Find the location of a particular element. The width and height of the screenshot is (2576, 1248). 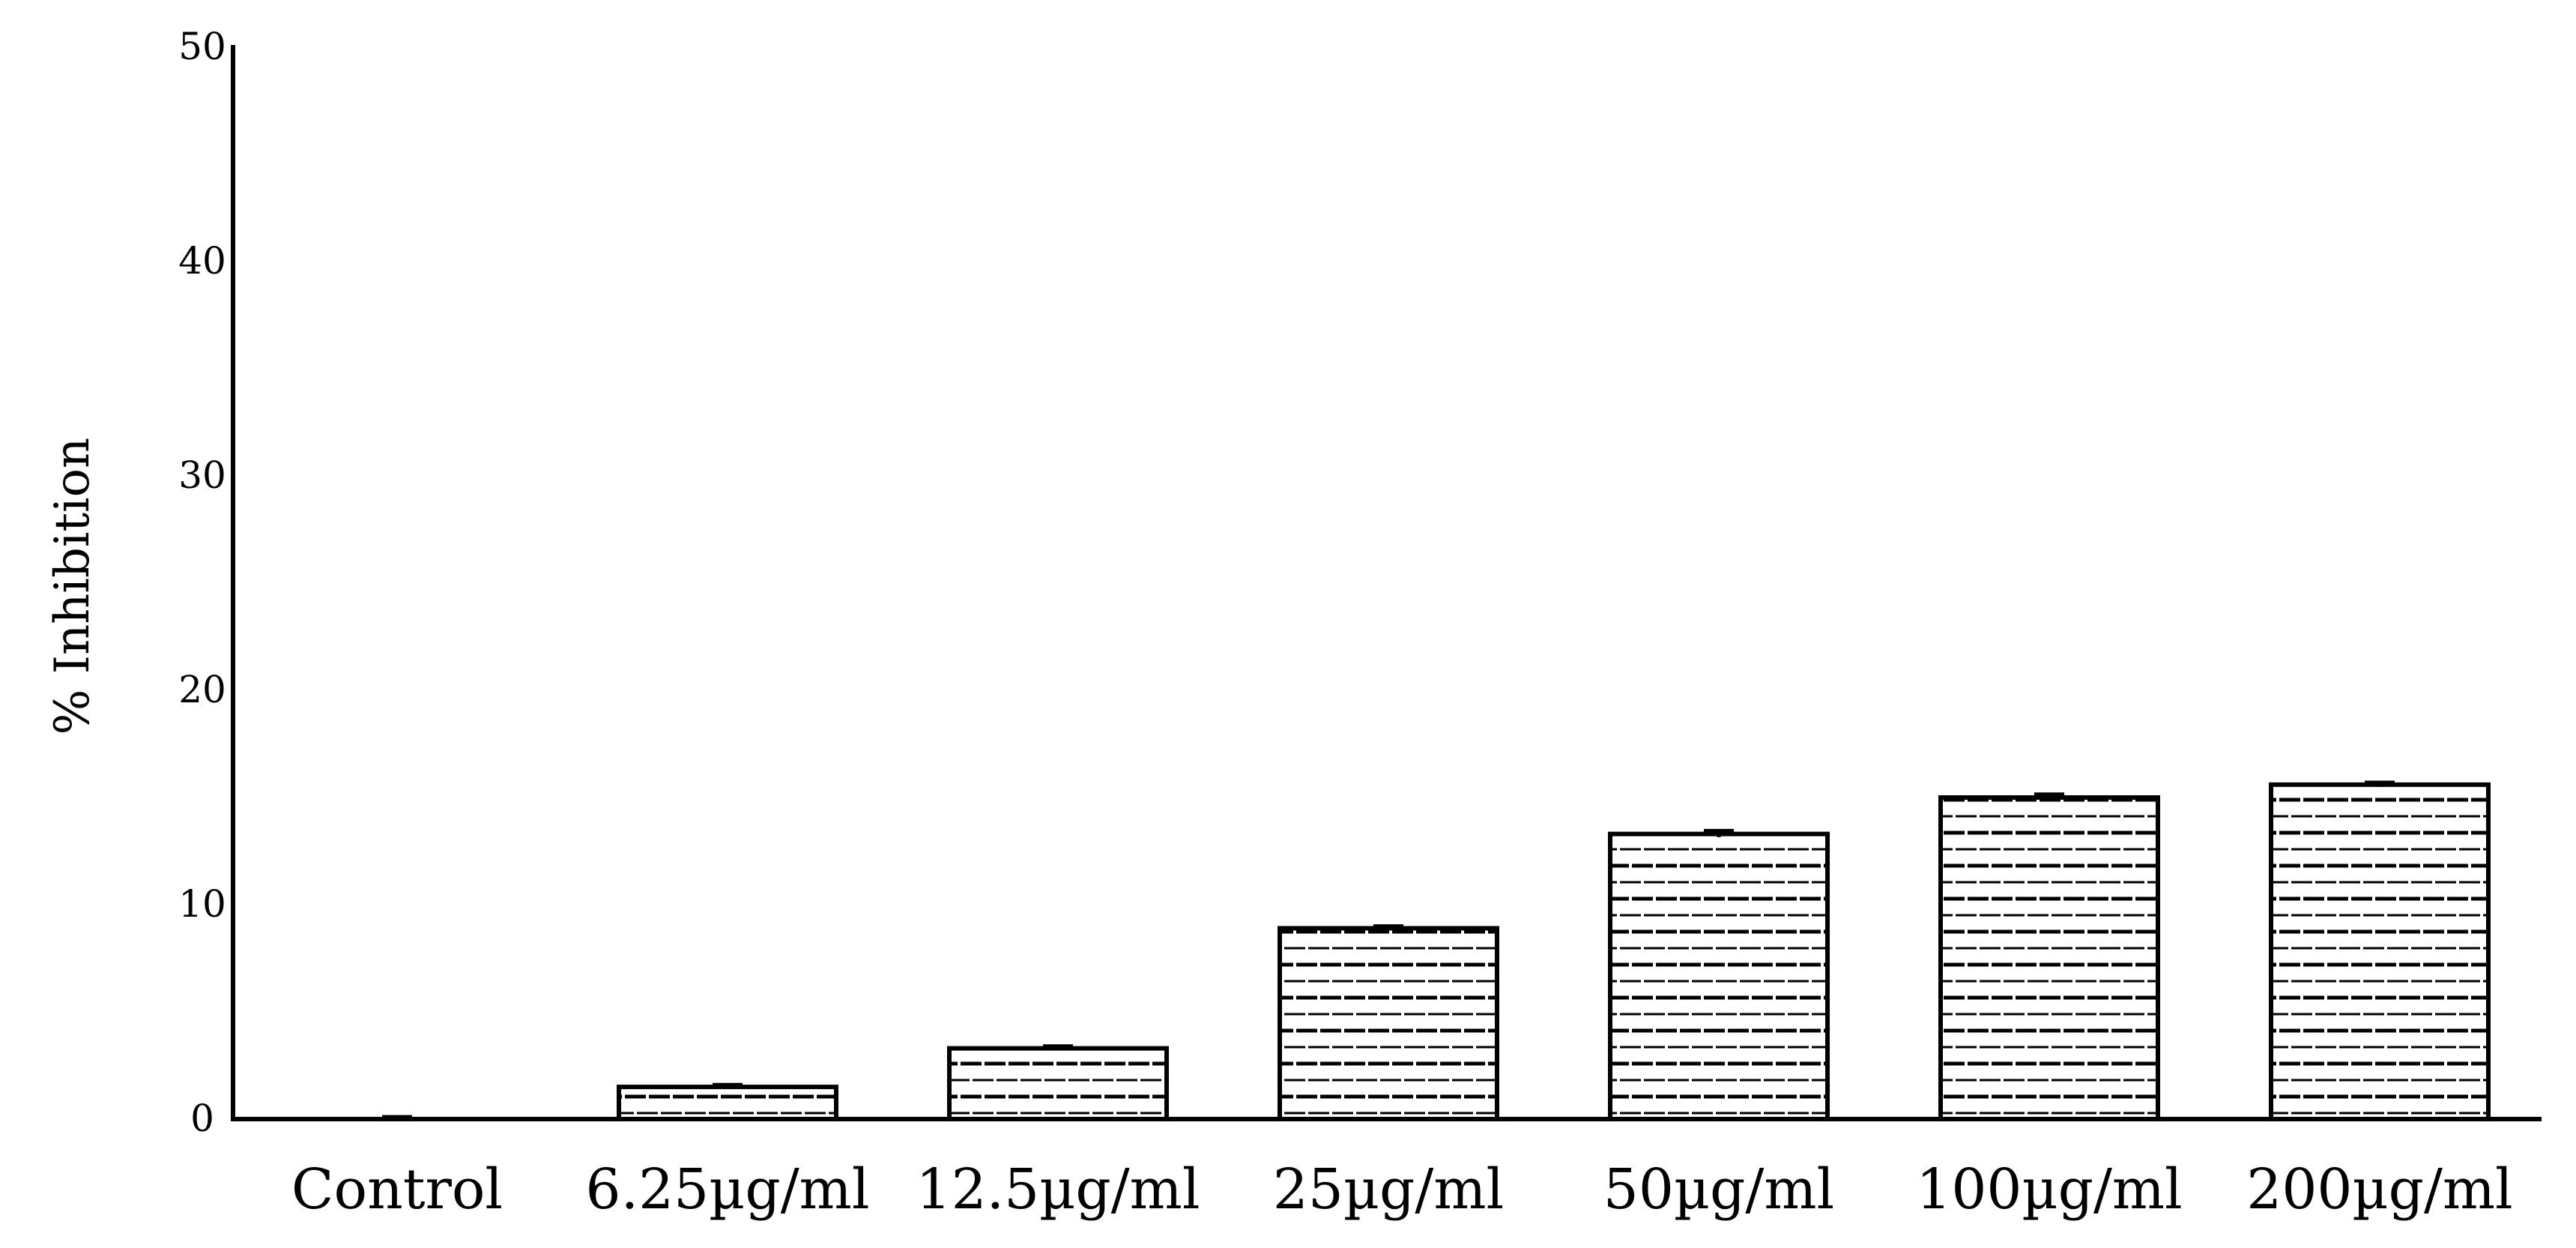

x-tick-label: 25µg/ml is located at coordinates (1388, 1189).